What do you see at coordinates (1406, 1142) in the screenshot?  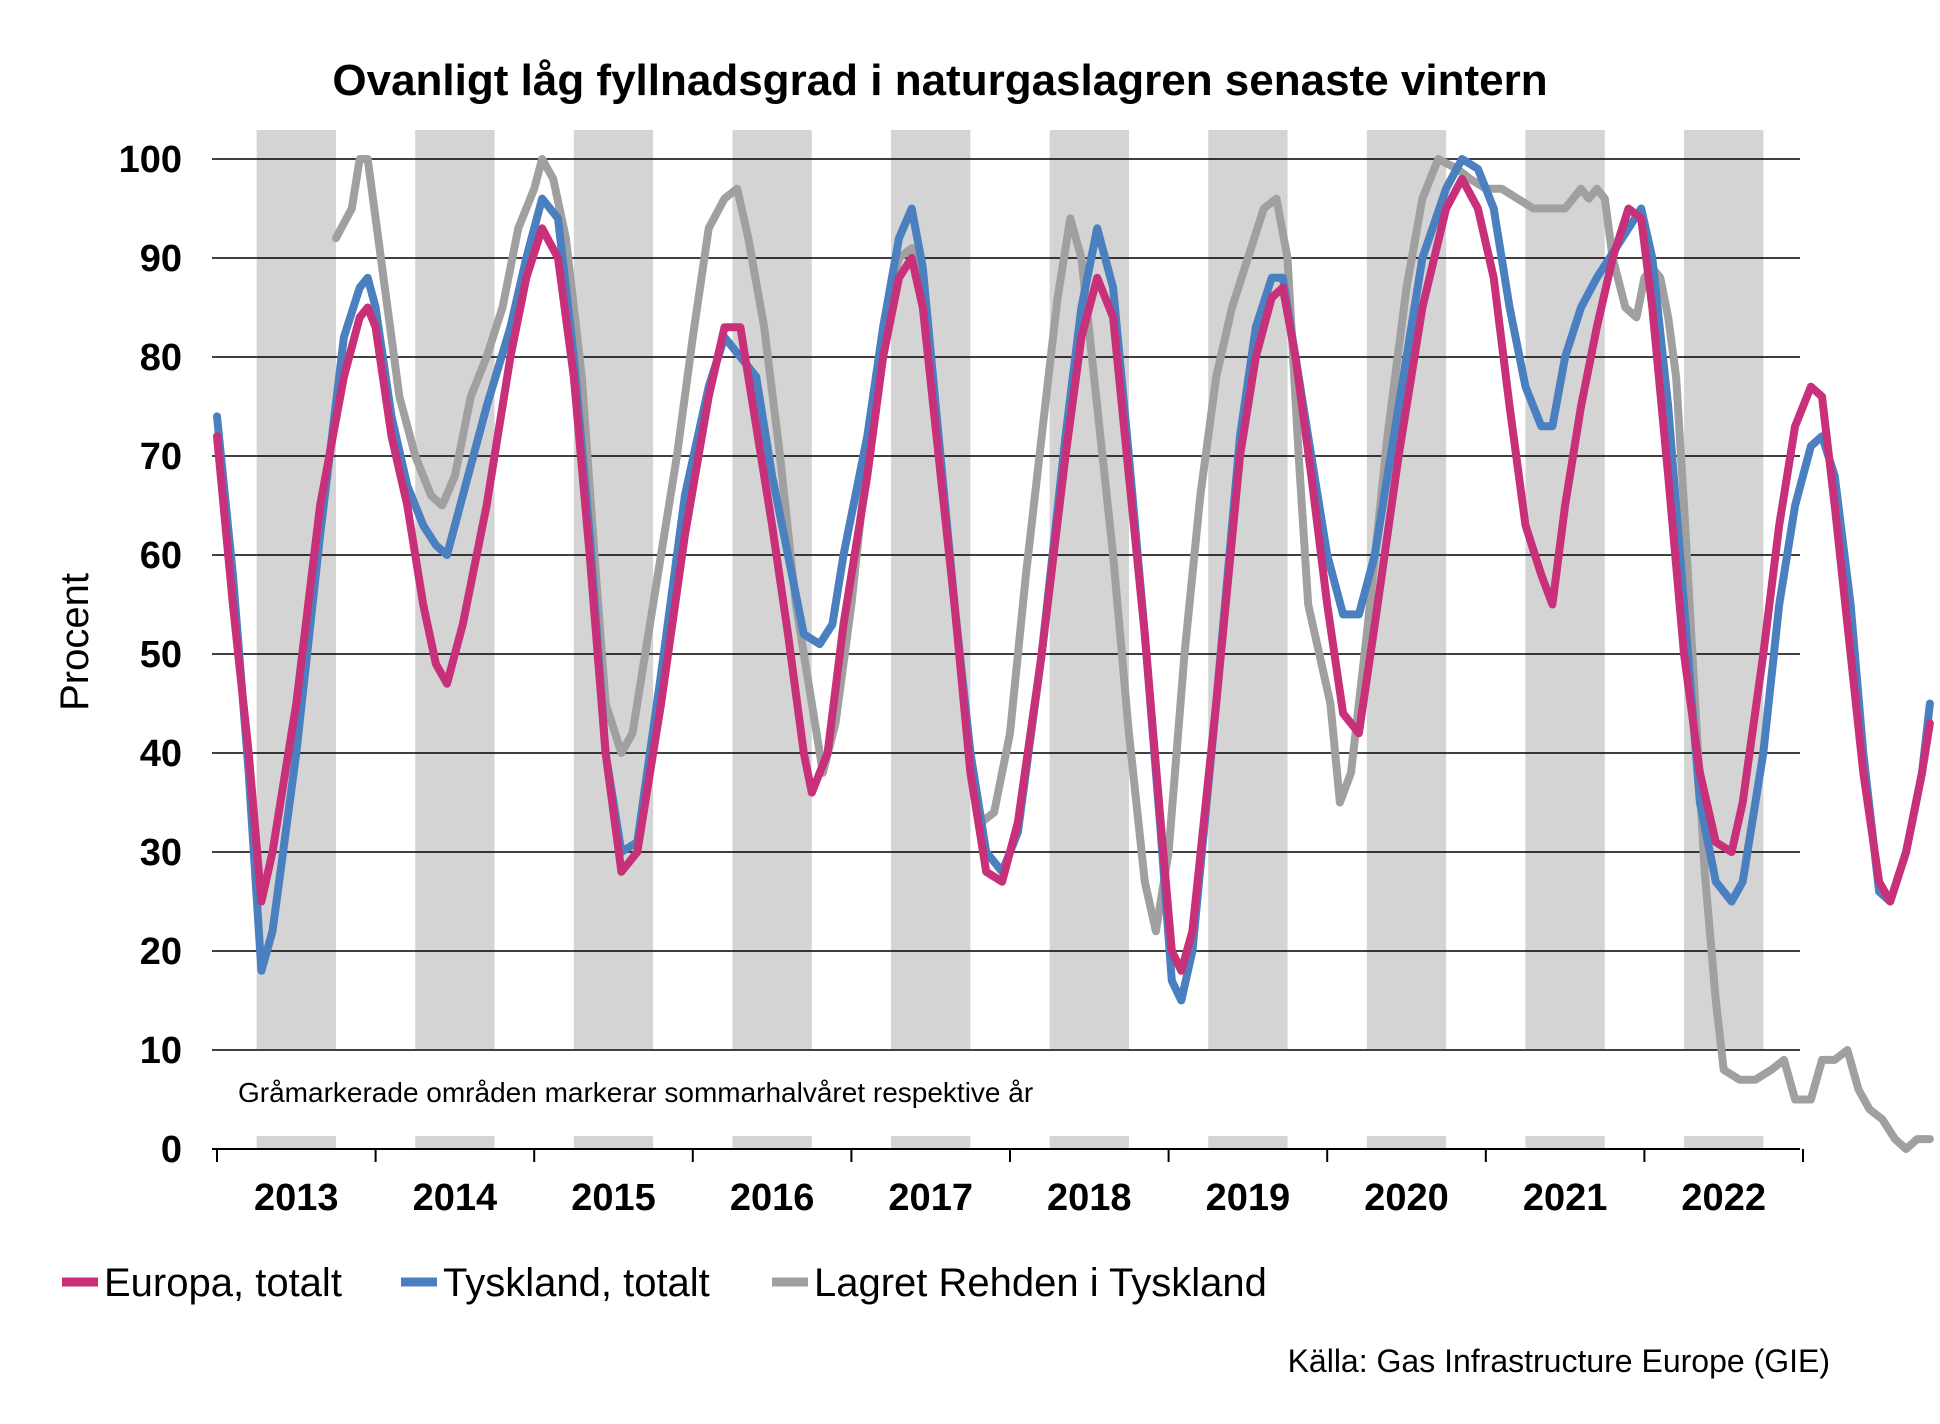 I see `summer-band-foot-2020` at bounding box center [1406, 1142].